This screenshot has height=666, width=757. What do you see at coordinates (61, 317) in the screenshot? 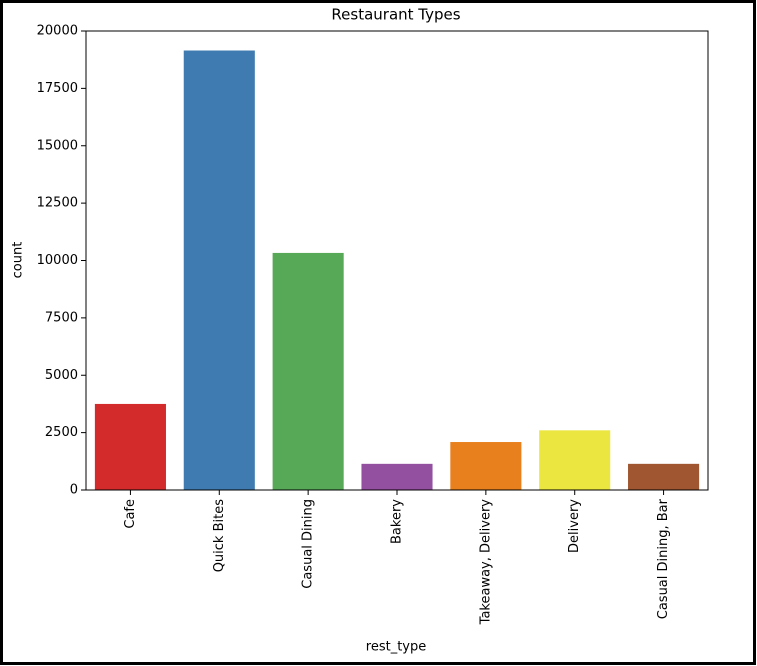
I see `y-tick-label: 7500` at bounding box center [61, 317].